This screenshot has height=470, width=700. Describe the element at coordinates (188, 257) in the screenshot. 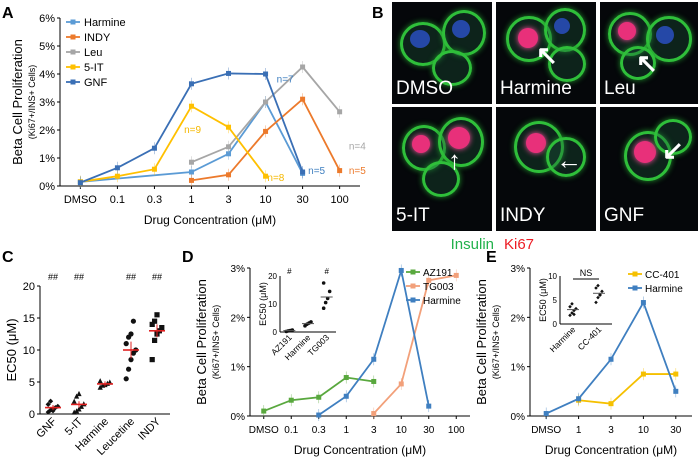

I see `panel-d-letter: D` at that location.